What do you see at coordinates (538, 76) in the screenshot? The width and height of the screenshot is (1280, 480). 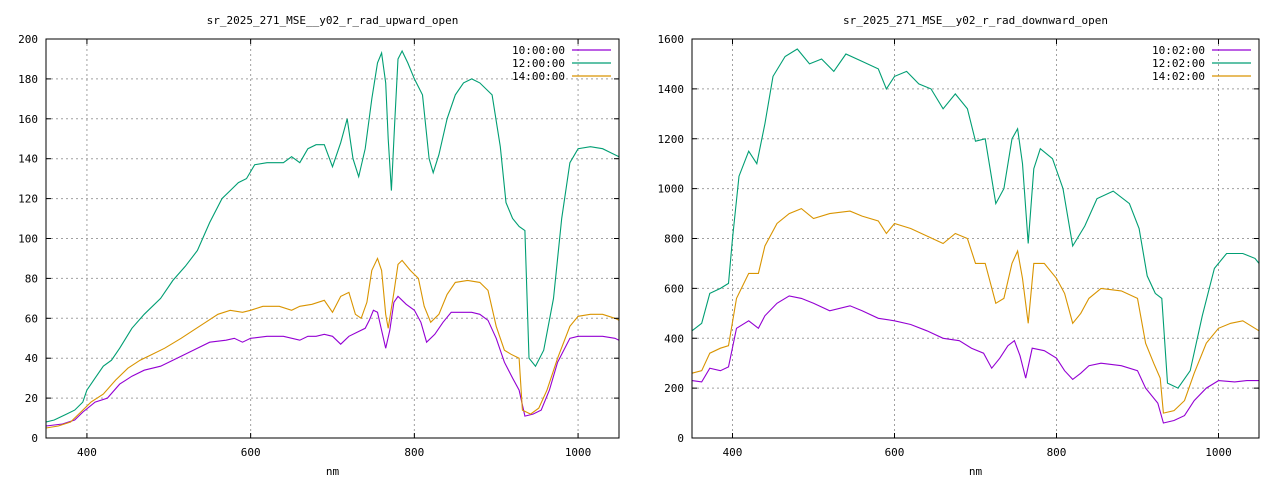 I see `legend-label: 14:00:00` at bounding box center [538, 76].